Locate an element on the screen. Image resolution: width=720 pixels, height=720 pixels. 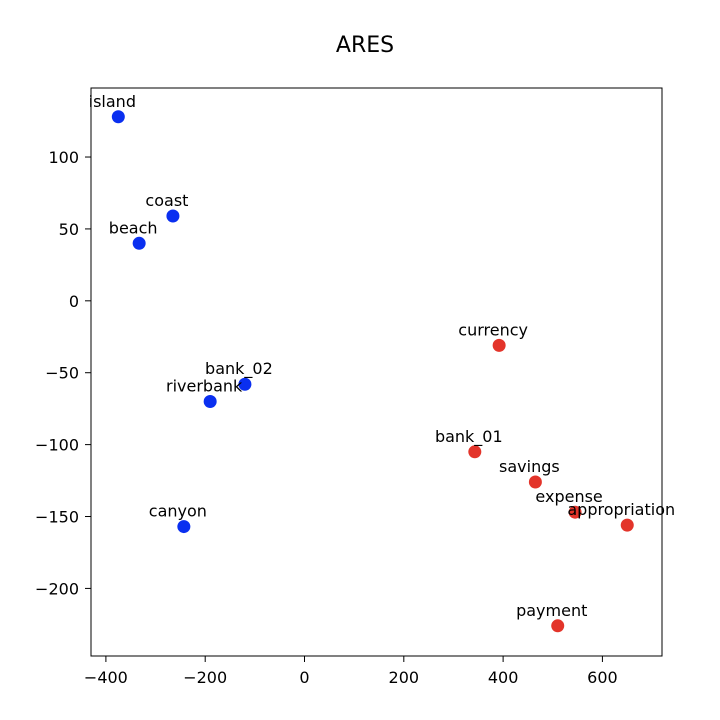
y-tick-label: 100 is located at coordinates (63, 157).